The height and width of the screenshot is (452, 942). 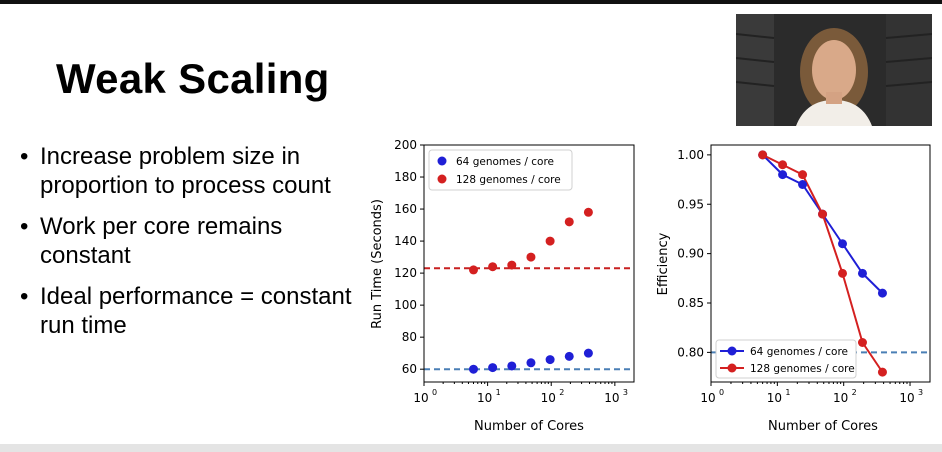 What do you see at coordinates (498, 392) in the screenshot?
I see `runtime-x-tick-exponent: 1` at bounding box center [498, 392].